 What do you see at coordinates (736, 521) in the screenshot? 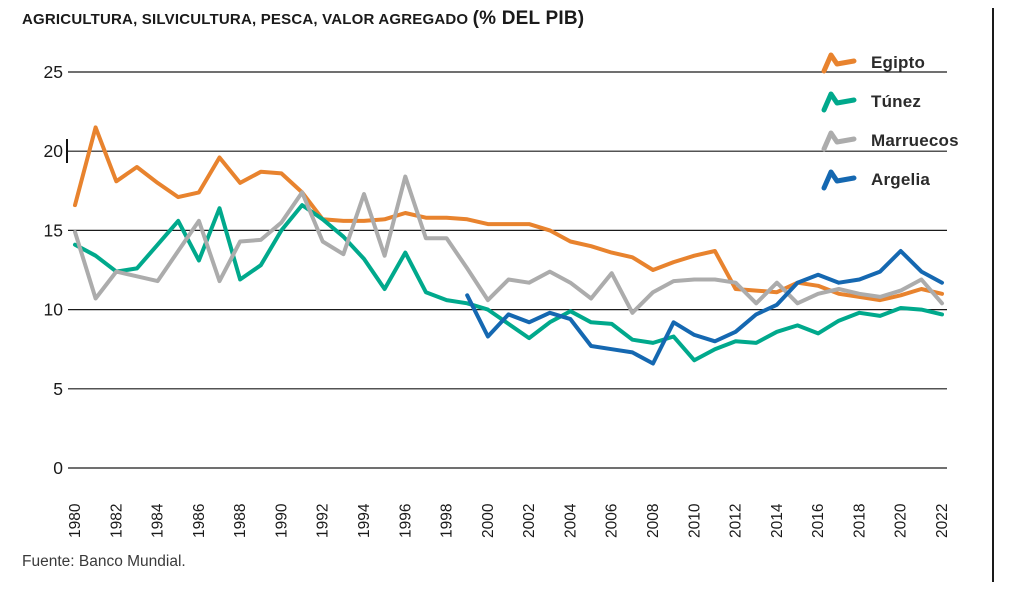
I see `x-tick-label: 2012` at bounding box center [736, 521].